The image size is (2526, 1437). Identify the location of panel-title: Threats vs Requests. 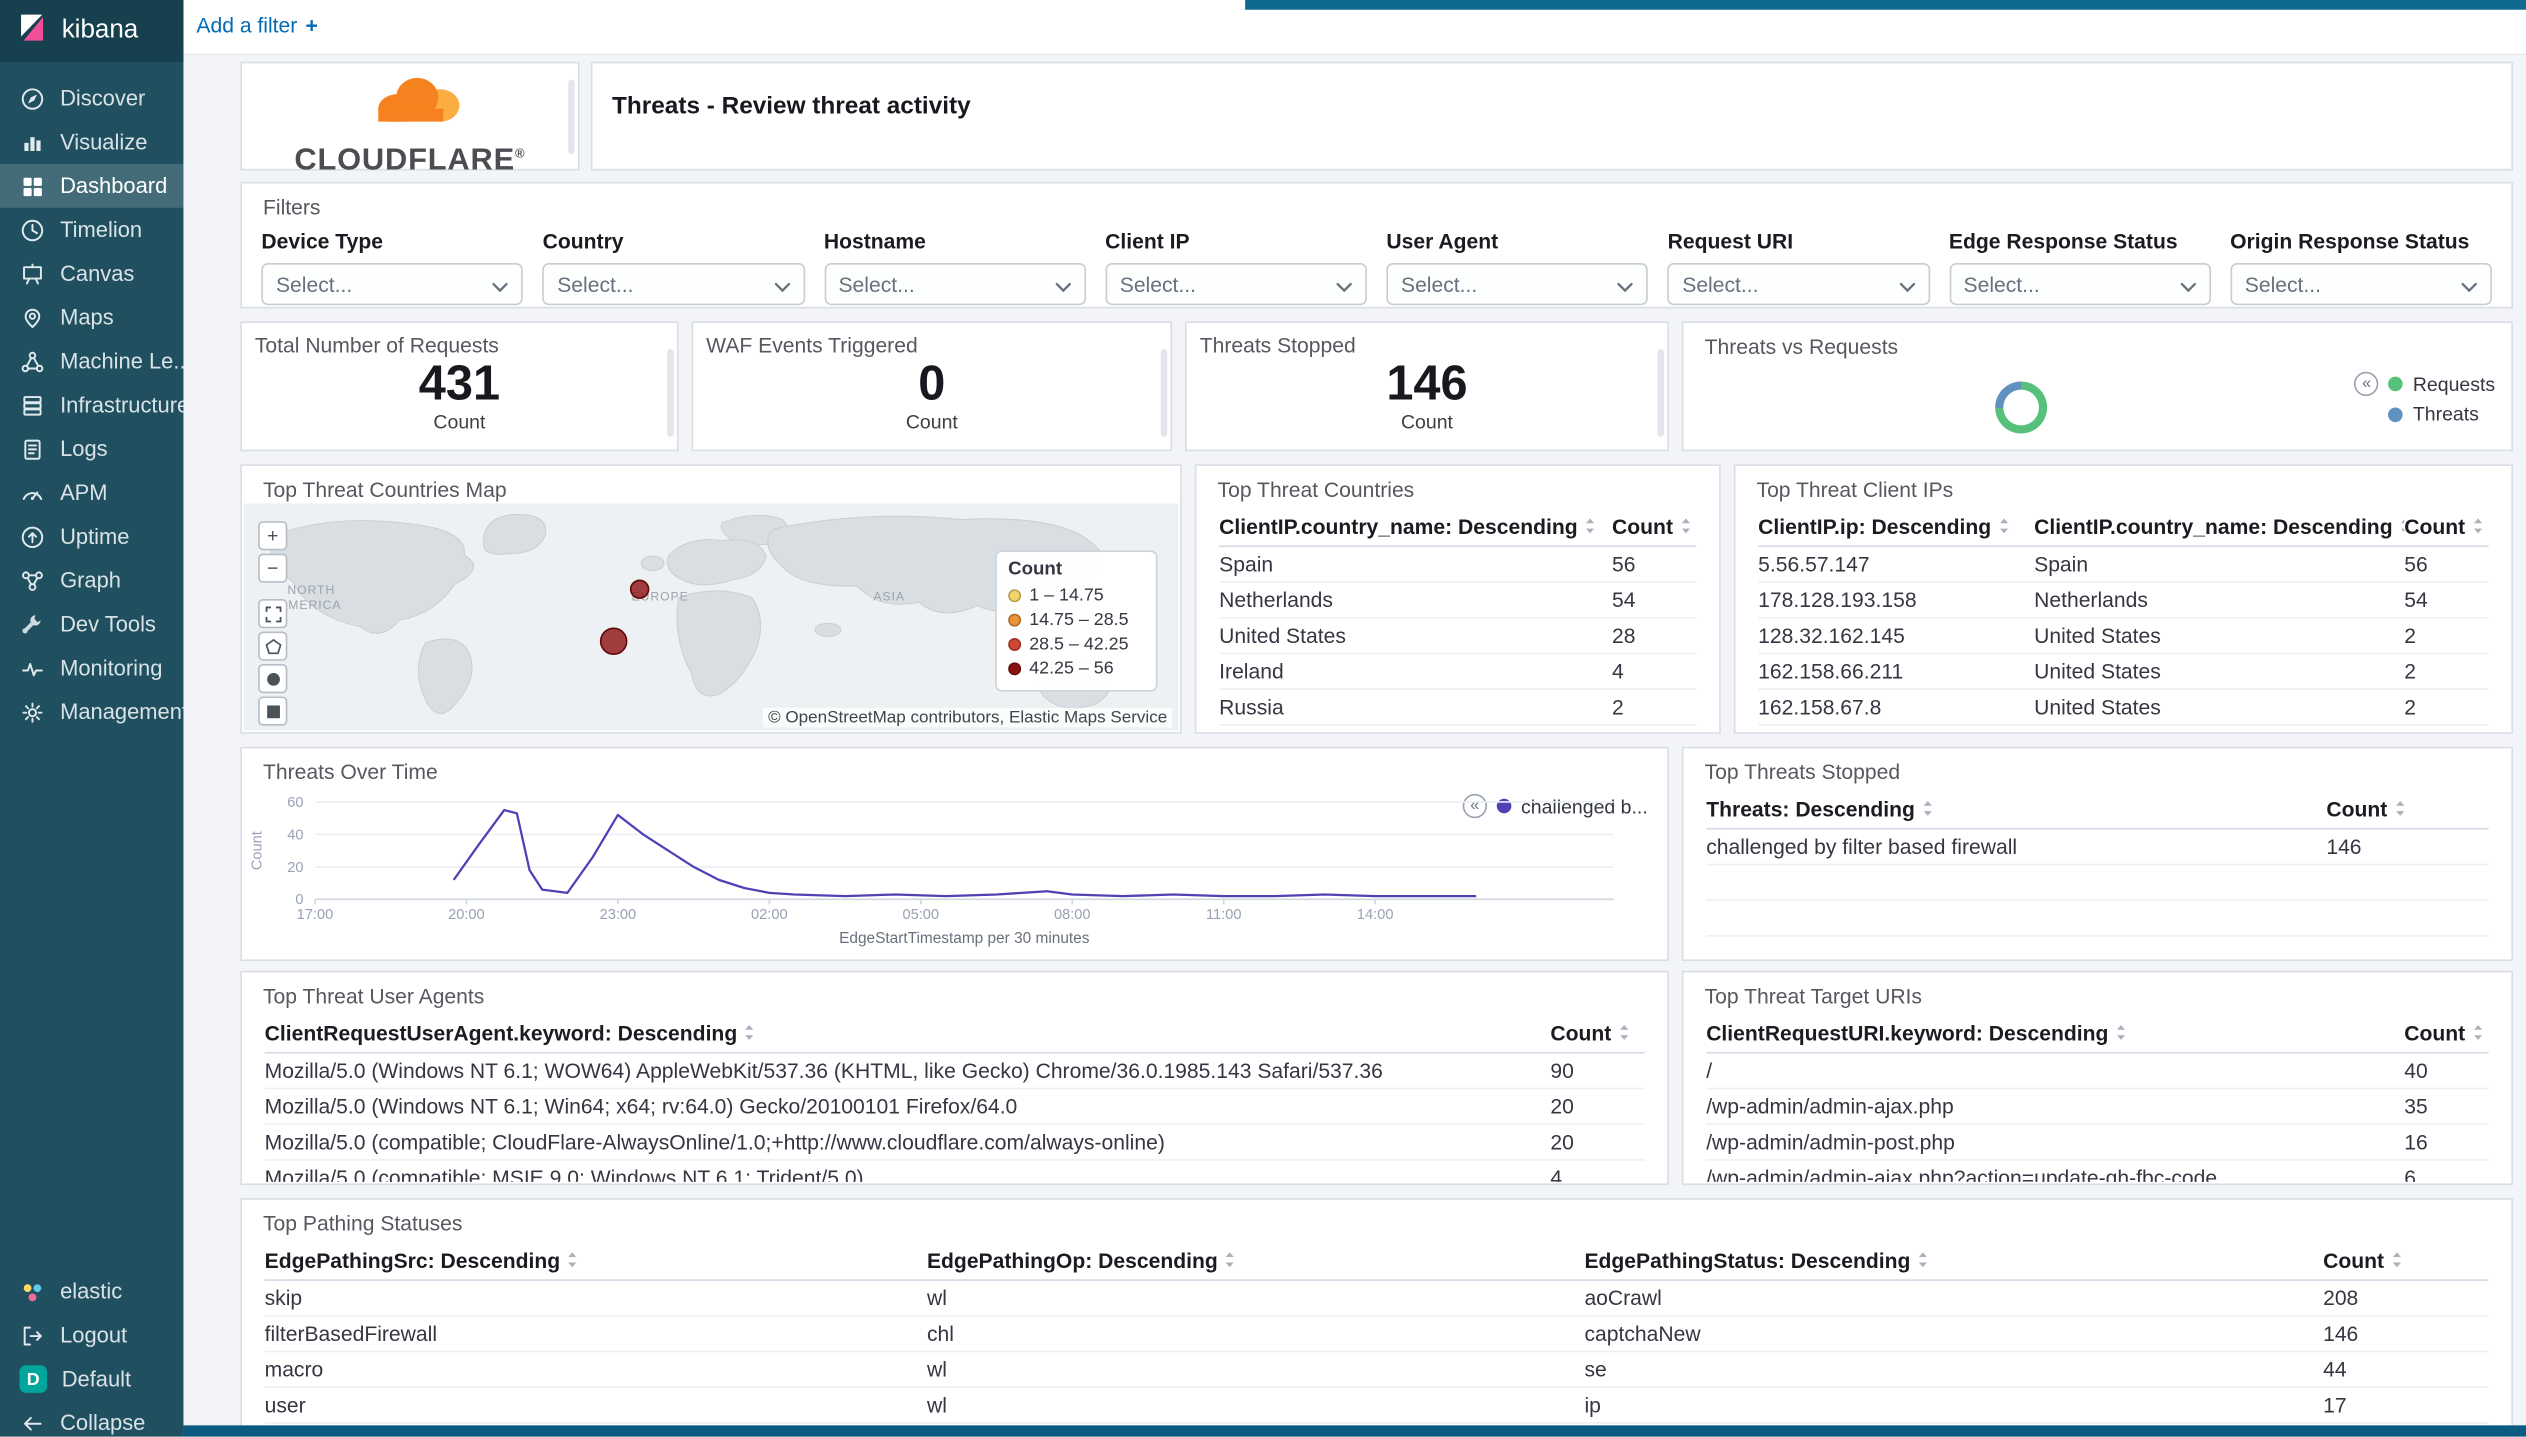
(1801, 346).